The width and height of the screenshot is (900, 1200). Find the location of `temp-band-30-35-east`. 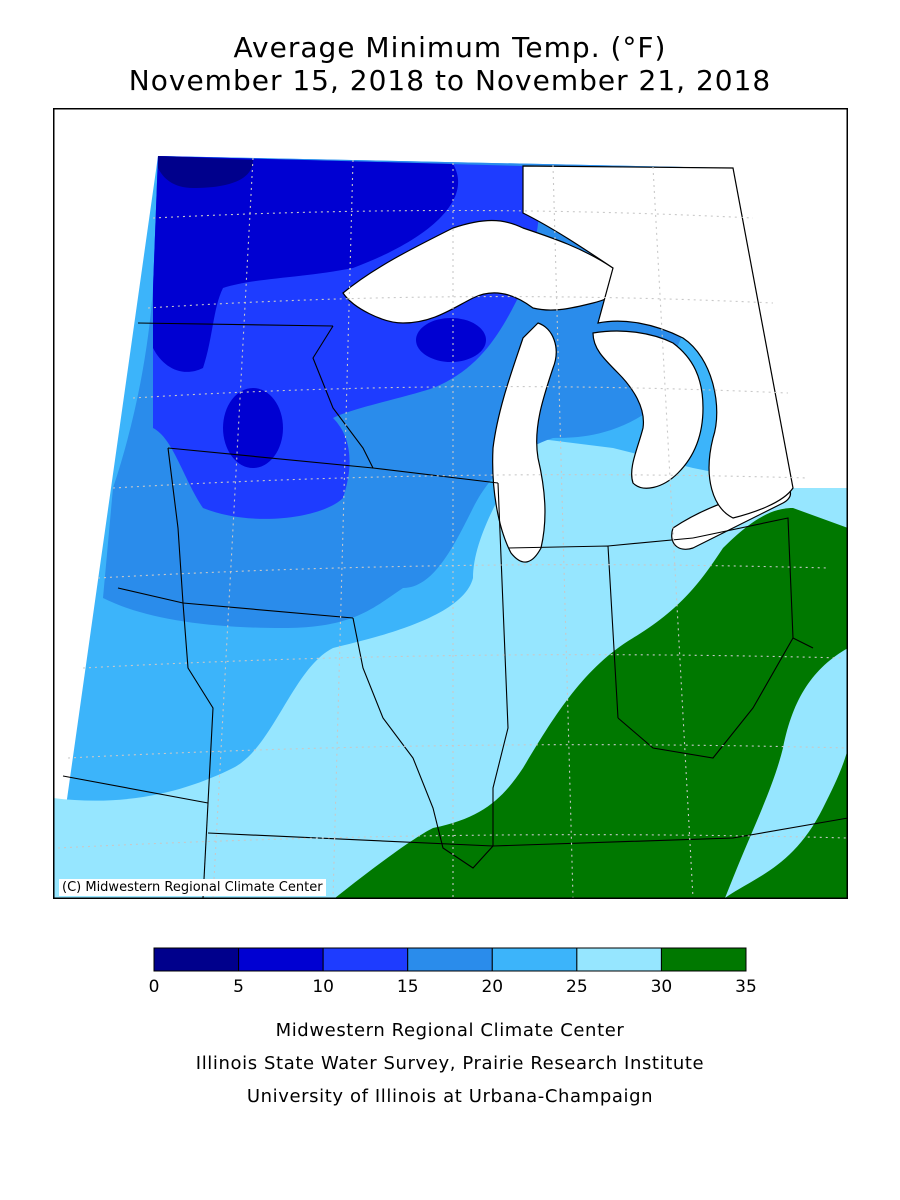

temp-band-30-35-east is located at coordinates (786, 823).